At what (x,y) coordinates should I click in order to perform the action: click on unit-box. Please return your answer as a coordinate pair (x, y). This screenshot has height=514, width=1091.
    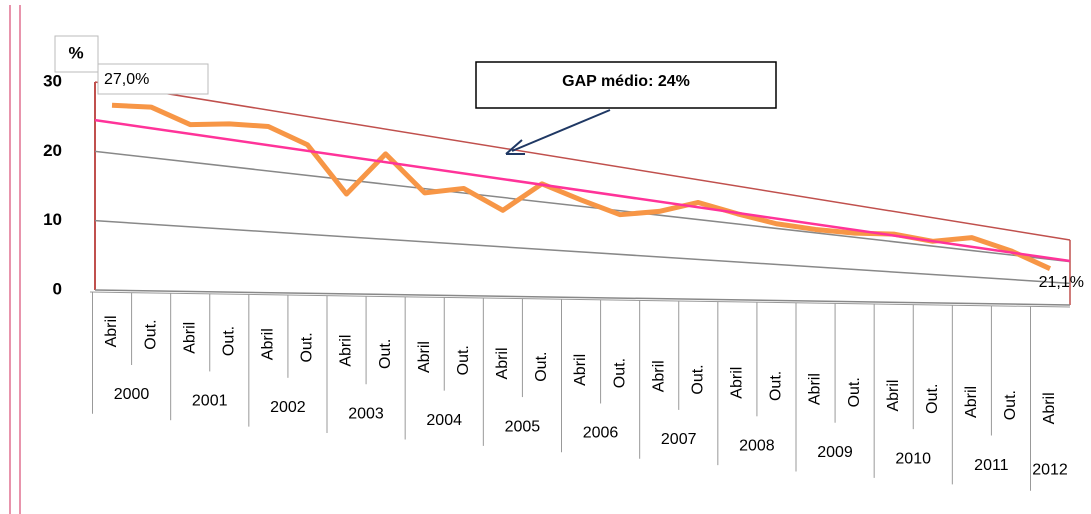
    Looking at the image, I should click on (76, 54).